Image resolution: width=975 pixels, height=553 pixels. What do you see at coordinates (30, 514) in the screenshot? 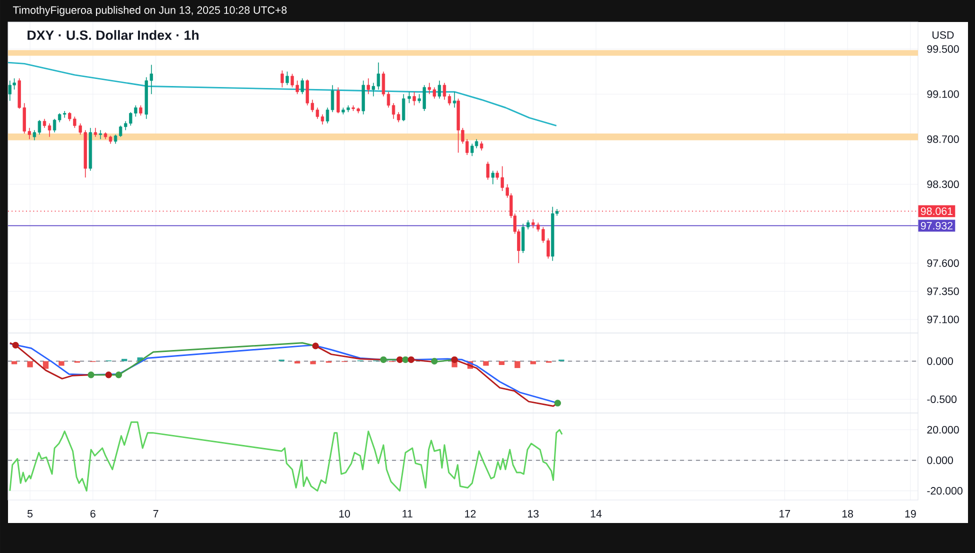
I see `x-tick-label: 5` at bounding box center [30, 514].